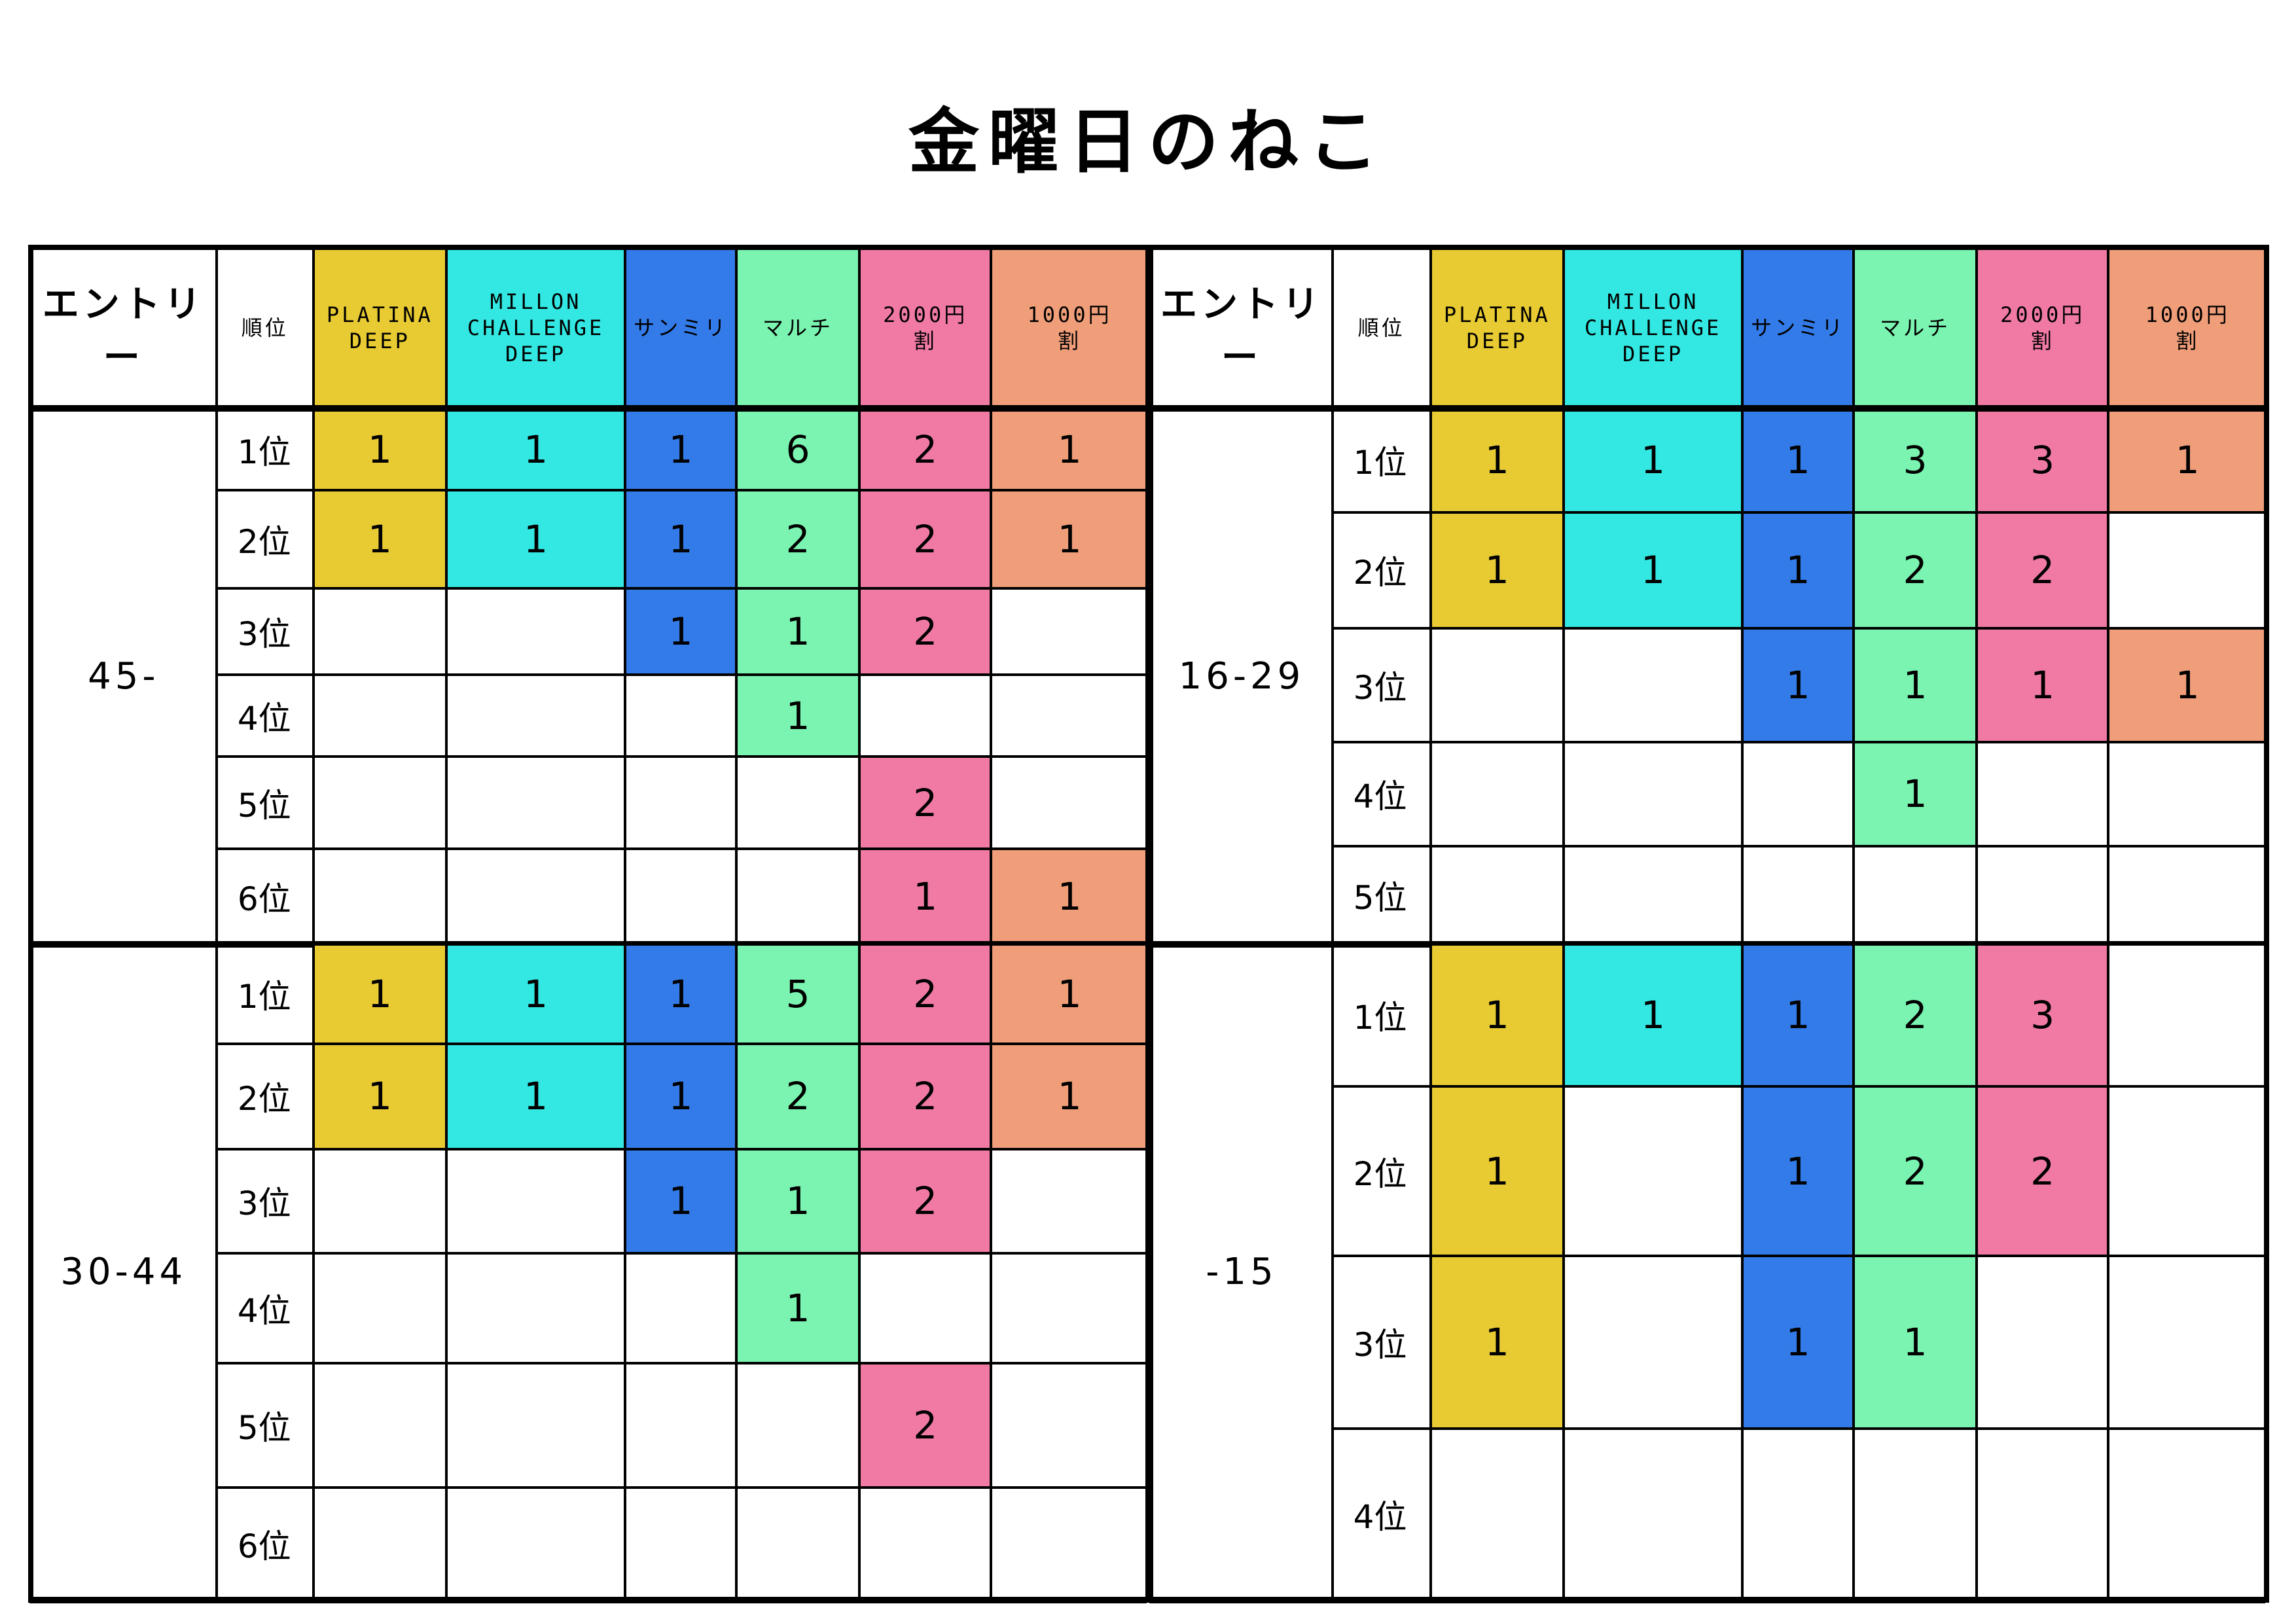  Describe the element at coordinates (798, 327) in the screenshot. I see `header-column: マルチ` at that location.